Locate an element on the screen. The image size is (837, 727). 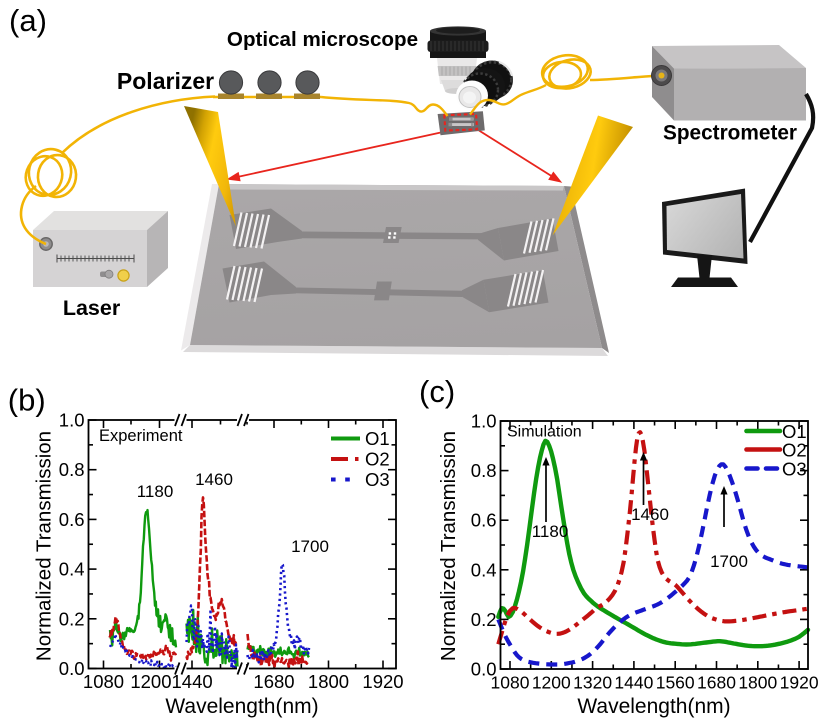
svg-text: Optical microscope is located at coordinates (322, 39).